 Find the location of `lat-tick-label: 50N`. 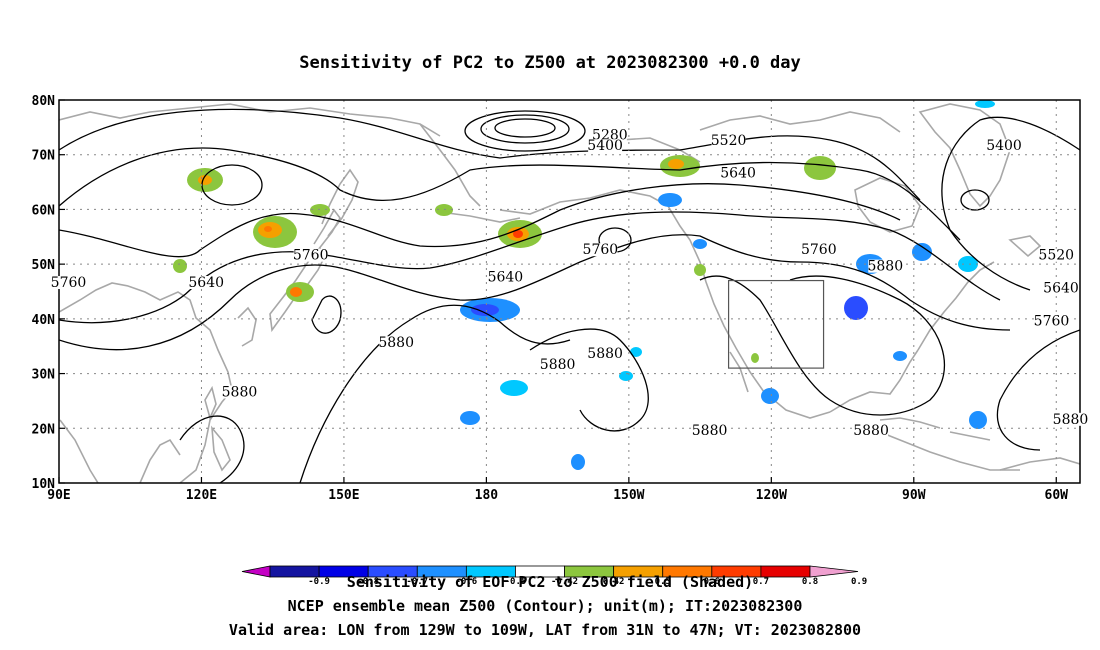

lat-tick-label: 50N is located at coordinates (44, 265).